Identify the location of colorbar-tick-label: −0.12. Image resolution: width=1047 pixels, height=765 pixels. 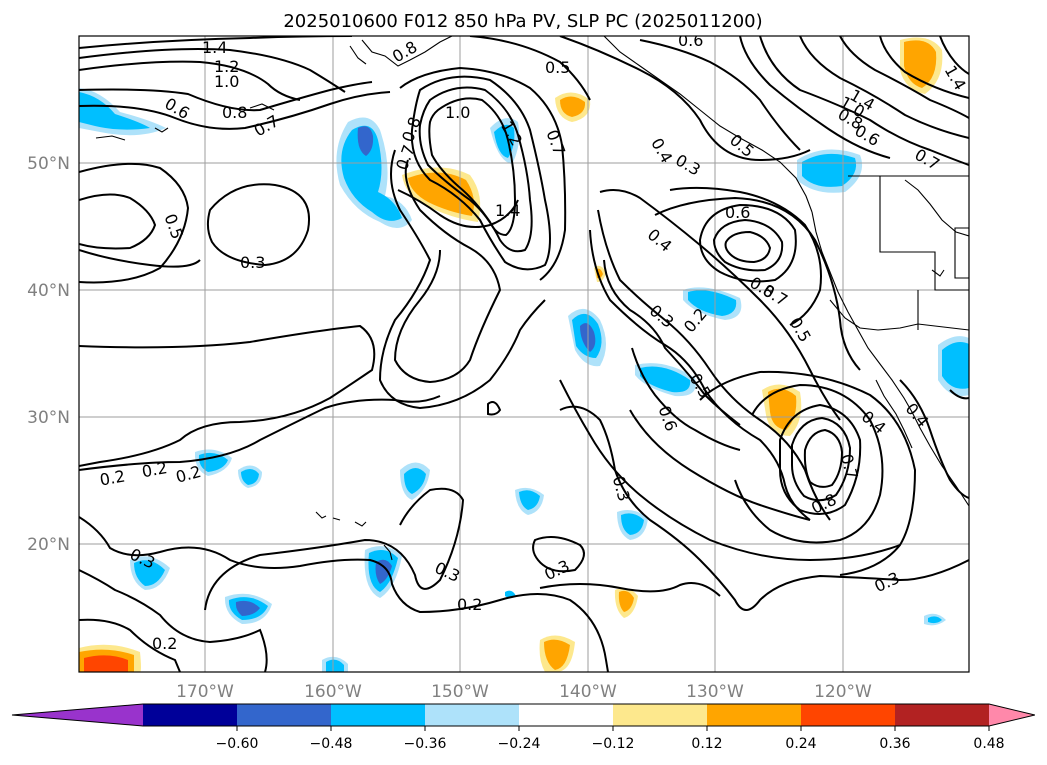
(613, 744).